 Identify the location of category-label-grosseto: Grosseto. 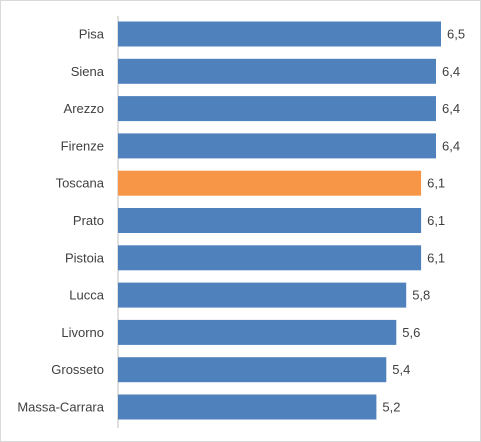
(77, 369).